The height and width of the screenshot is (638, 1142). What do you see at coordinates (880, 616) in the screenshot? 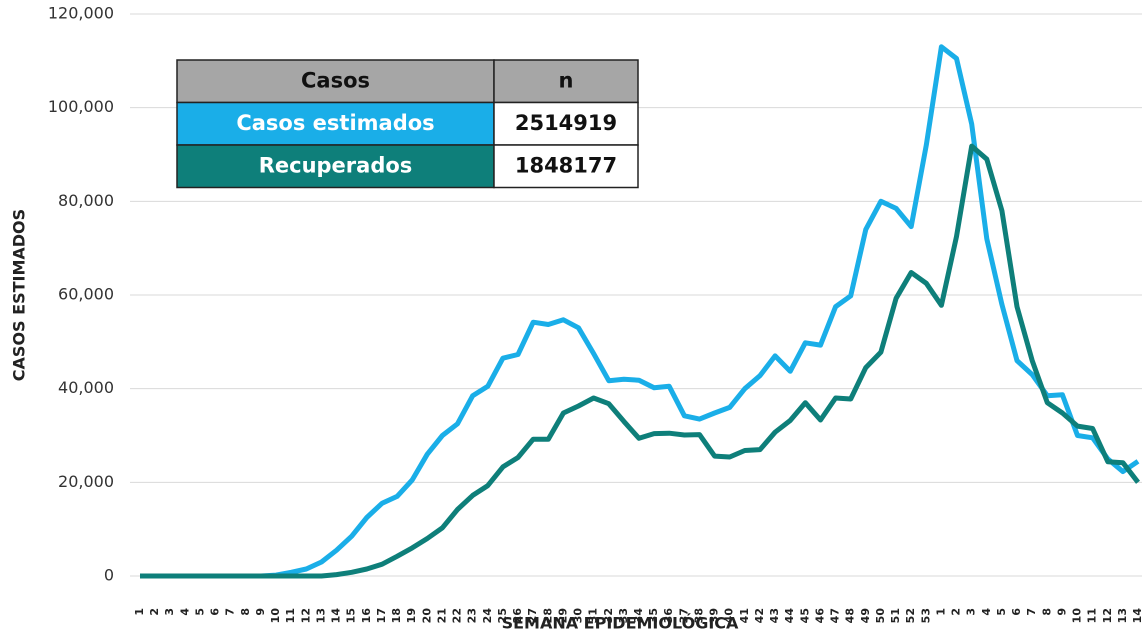
I see `x-tick-label: 50` at bounding box center [880, 616].